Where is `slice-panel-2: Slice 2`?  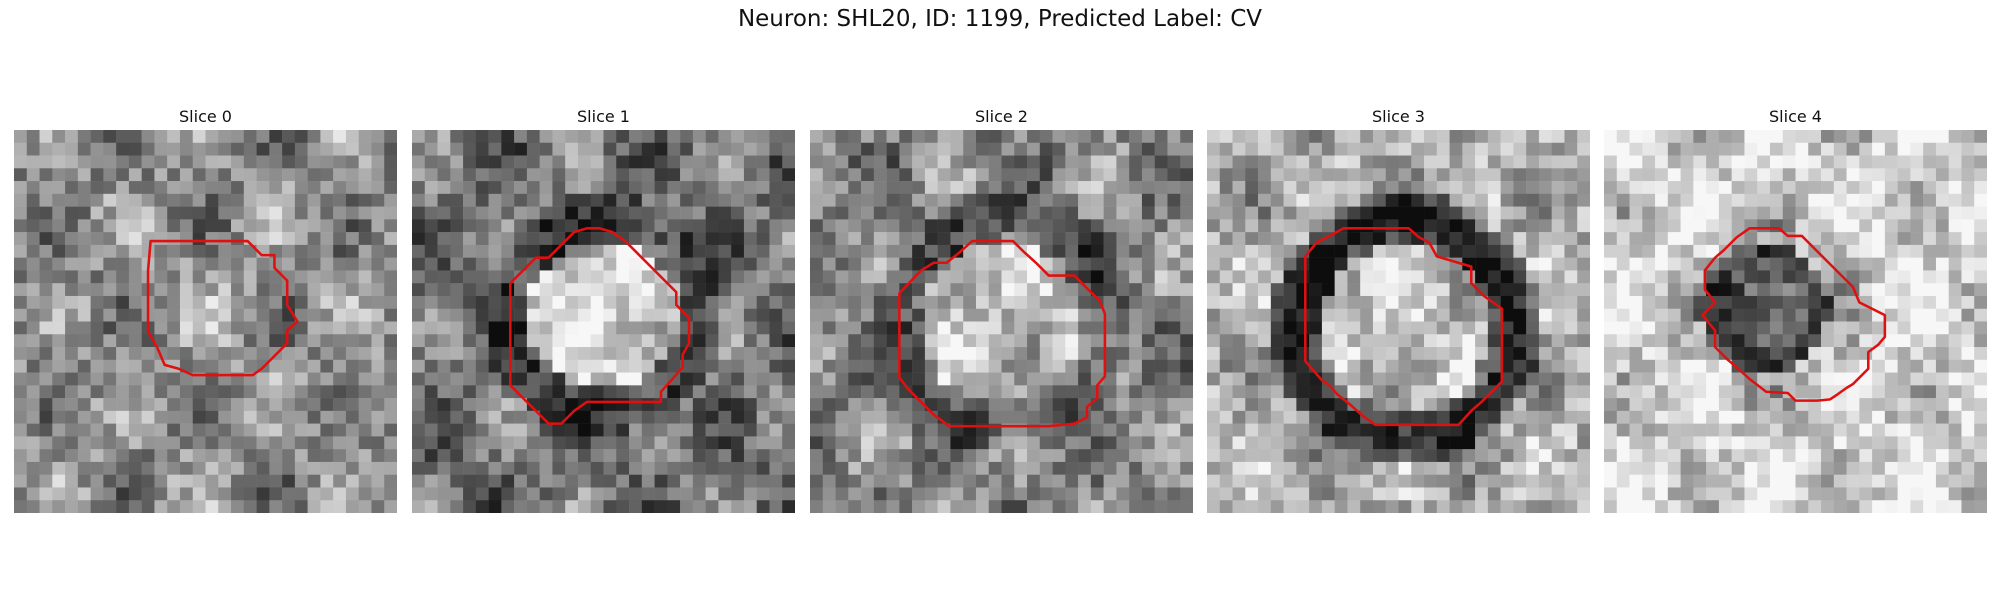
slice-panel-2: Slice 2 is located at coordinates (1001, 308).